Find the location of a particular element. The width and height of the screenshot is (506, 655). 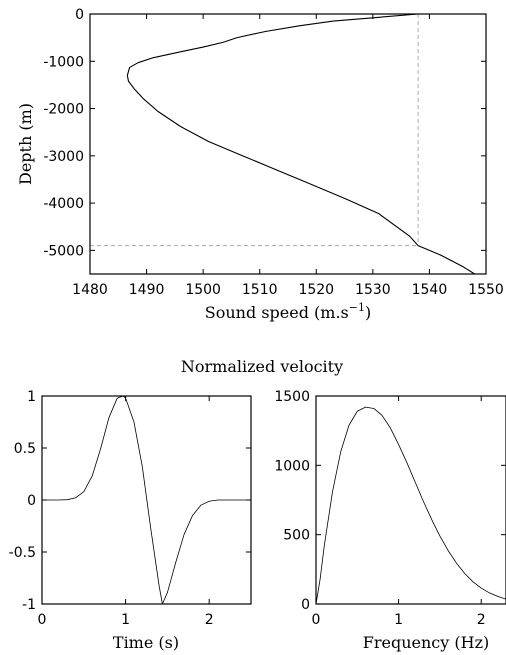

spectrum-plot-frame is located at coordinates (410, 500).